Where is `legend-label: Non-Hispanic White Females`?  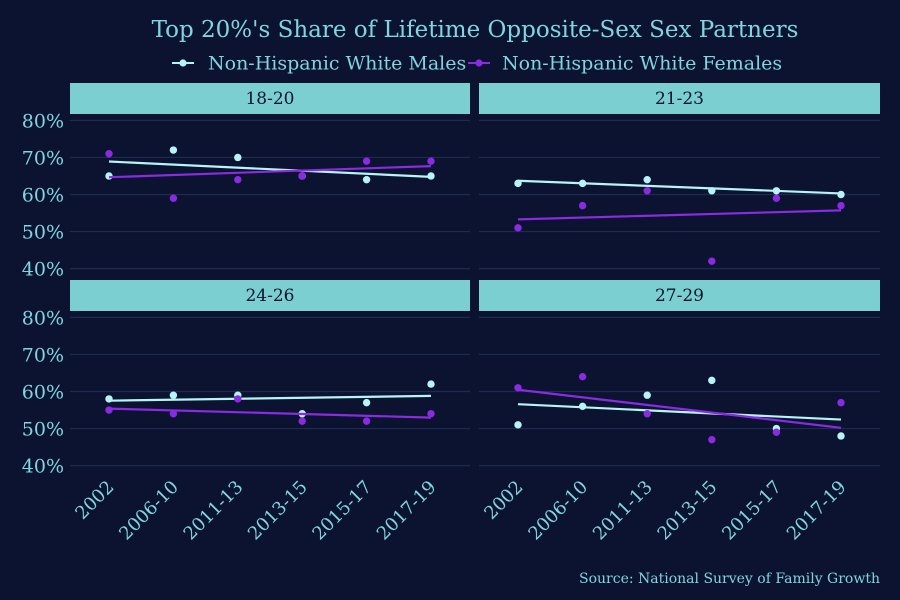 legend-label: Non-Hispanic White Females is located at coordinates (642, 64).